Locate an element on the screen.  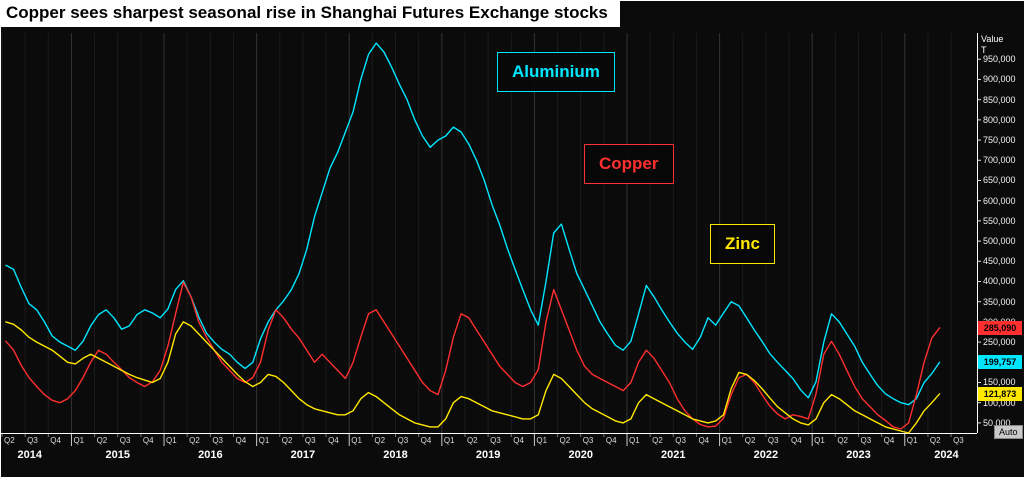
legend-zinc: Zinc is located at coordinates (742, 244).